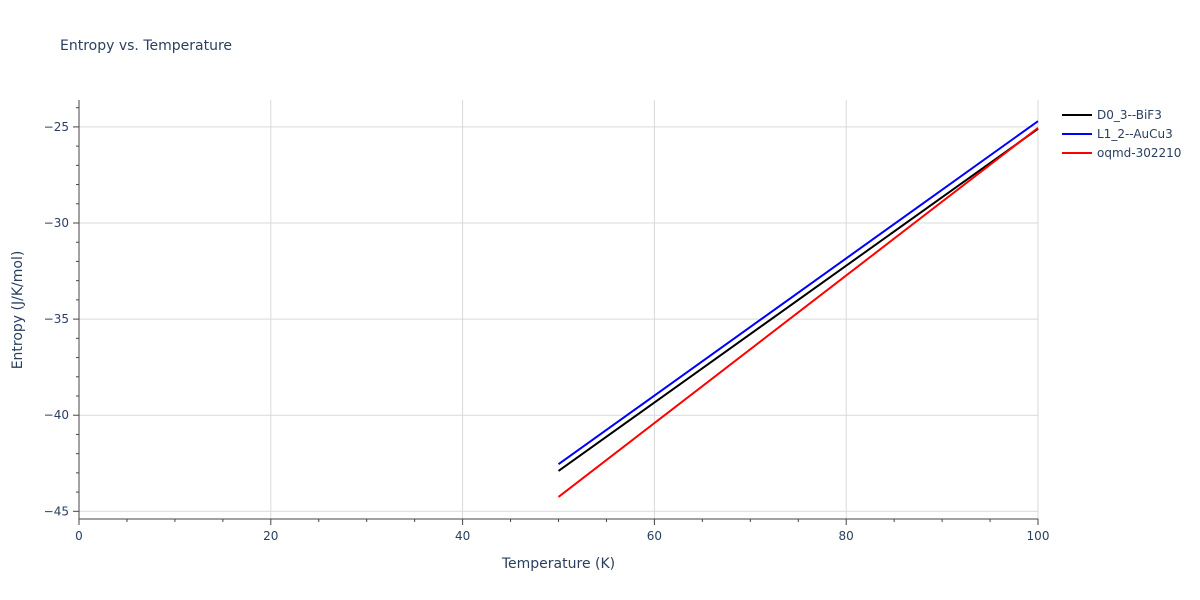 This screenshot has height=600, width=1200. Describe the element at coordinates (79, 536) in the screenshot. I see `x-tick-label: 0` at that location.